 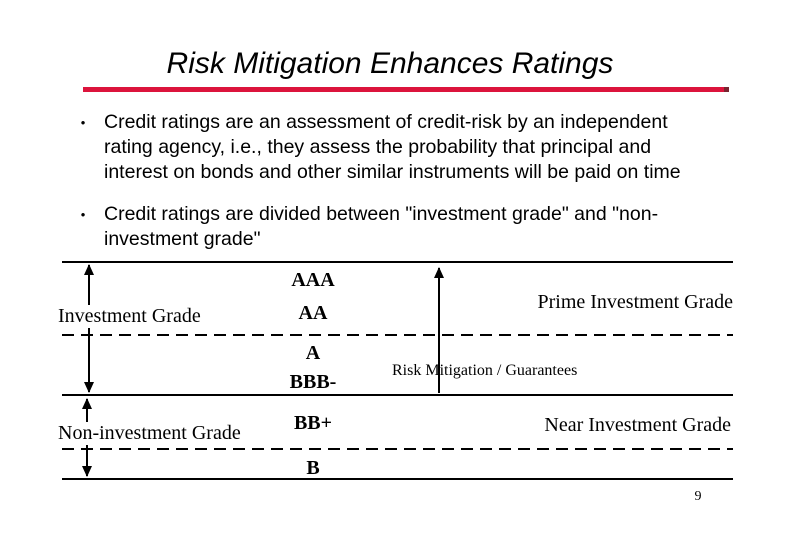 I want to click on non-investment-grade-label: Non-investment Grade, so click(x=149, y=433).